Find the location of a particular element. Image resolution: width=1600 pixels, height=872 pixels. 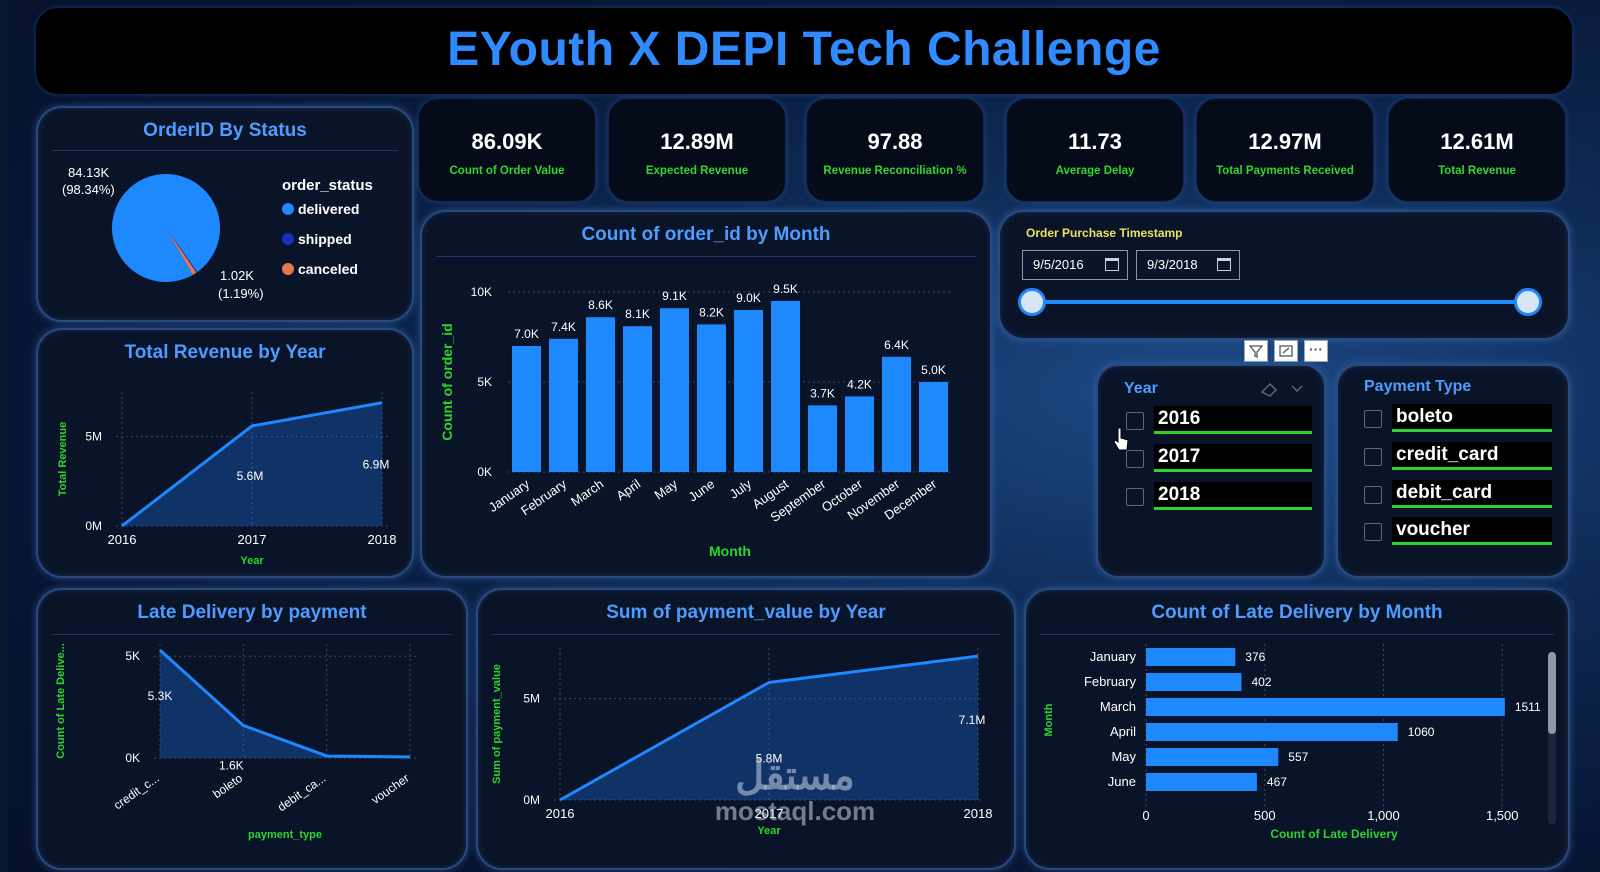

year-option-2018: 2018 is located at coordinates (1219, 497).